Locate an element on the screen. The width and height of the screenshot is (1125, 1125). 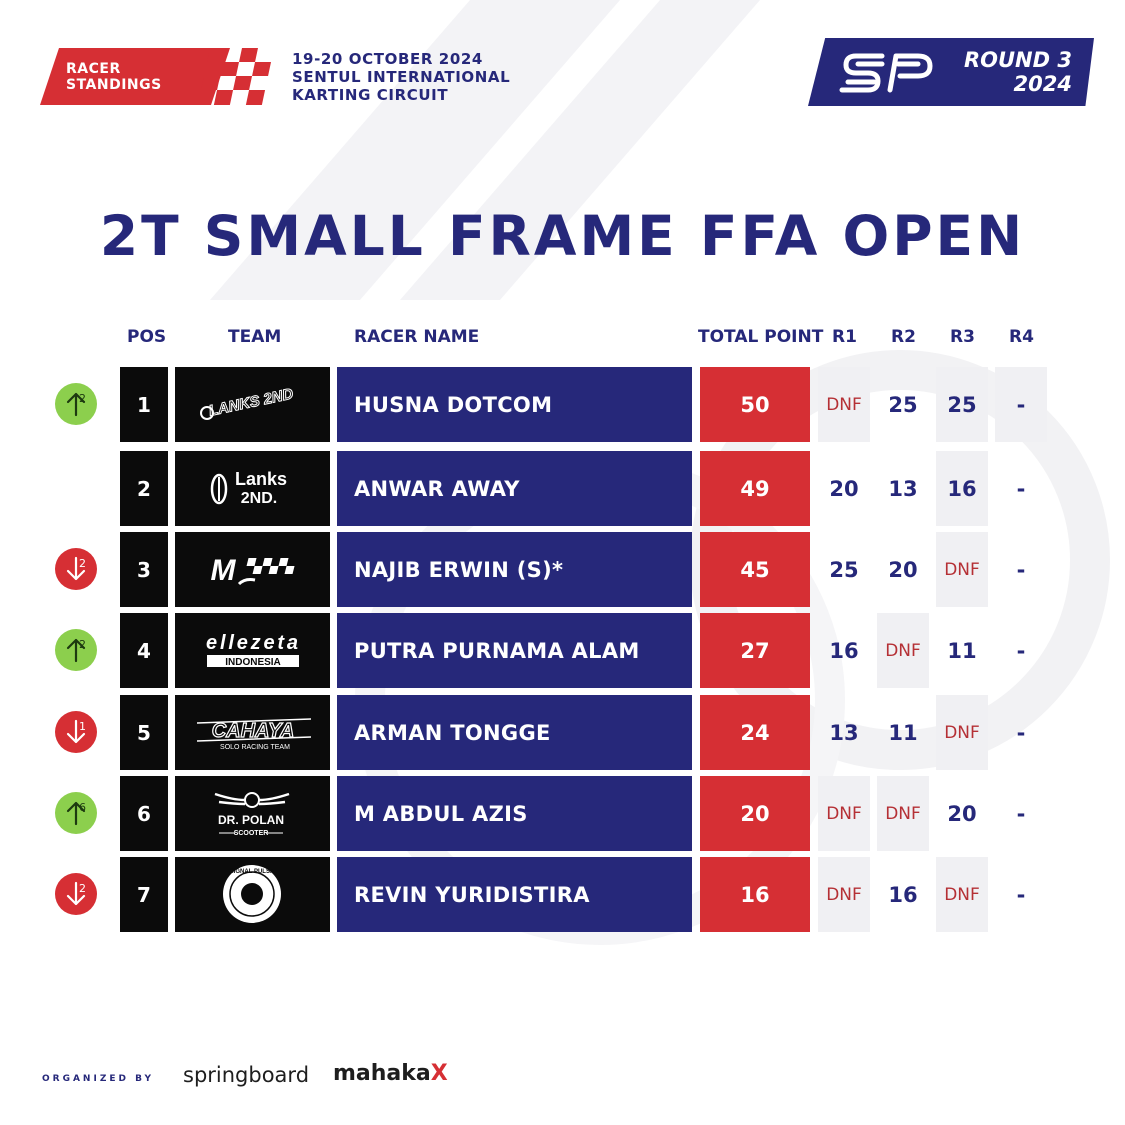
mahakax-logo: mahakaX is located at coordinates (390, 1073).